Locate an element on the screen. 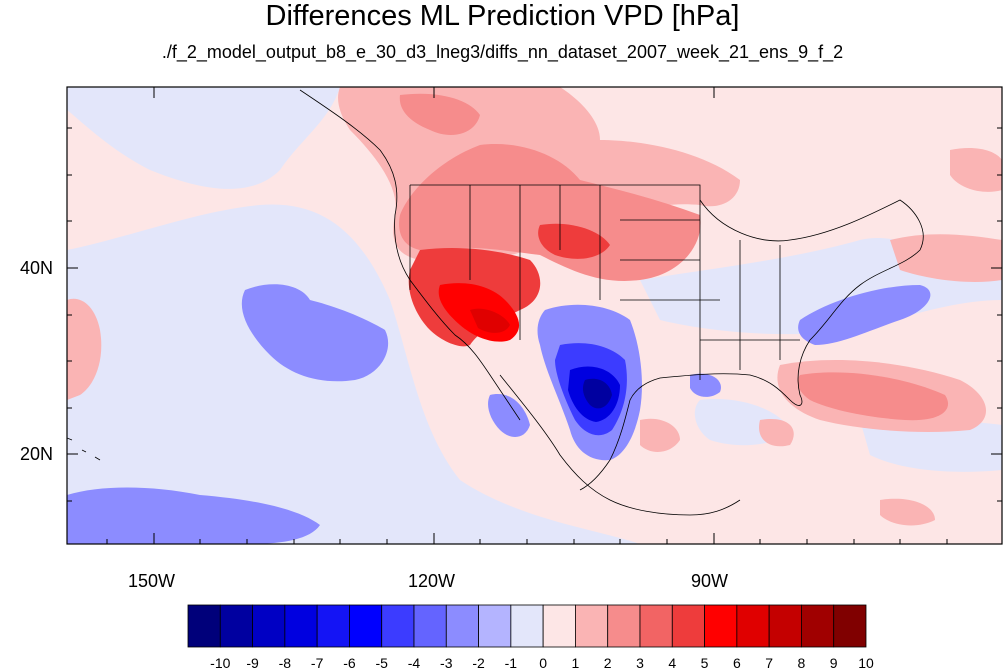 The image size is (1005, 672). colorbar-label: -5 is located at coordinates (381, 663).